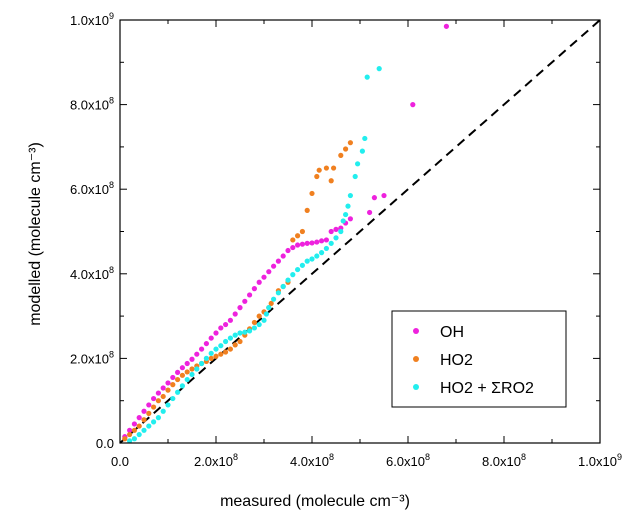 This screenshot has height=514, width=632. What do you see at coordinates (92, 104) in the screenshot?
I see `y-tick-label: 8.0x10⁸` at bounding box center [92, 104].